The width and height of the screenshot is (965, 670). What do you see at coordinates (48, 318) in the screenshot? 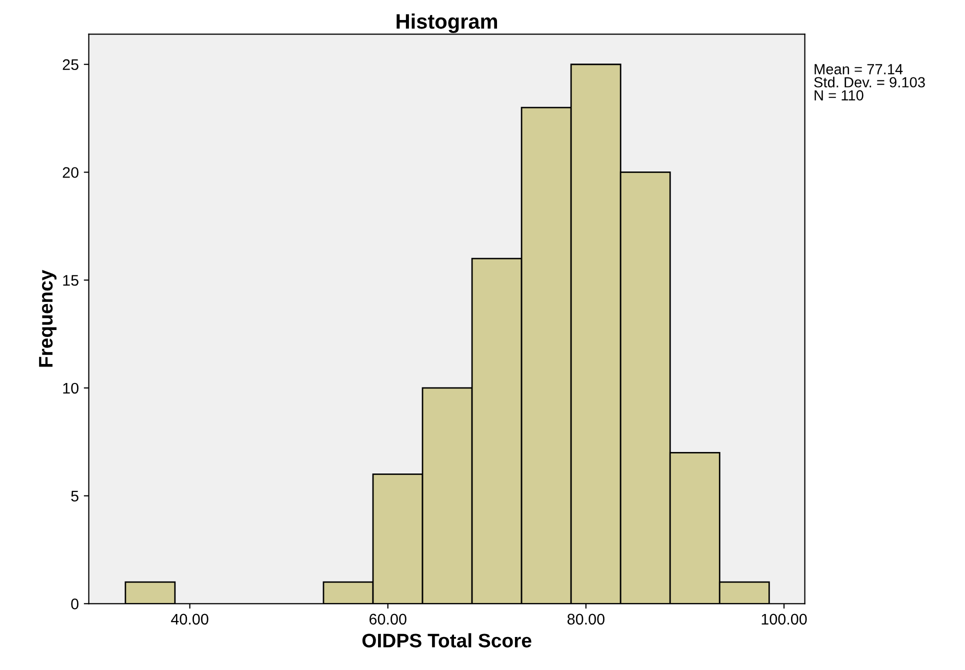
I see `y-axis-title: Frequency` at bounding box center [48, 318].